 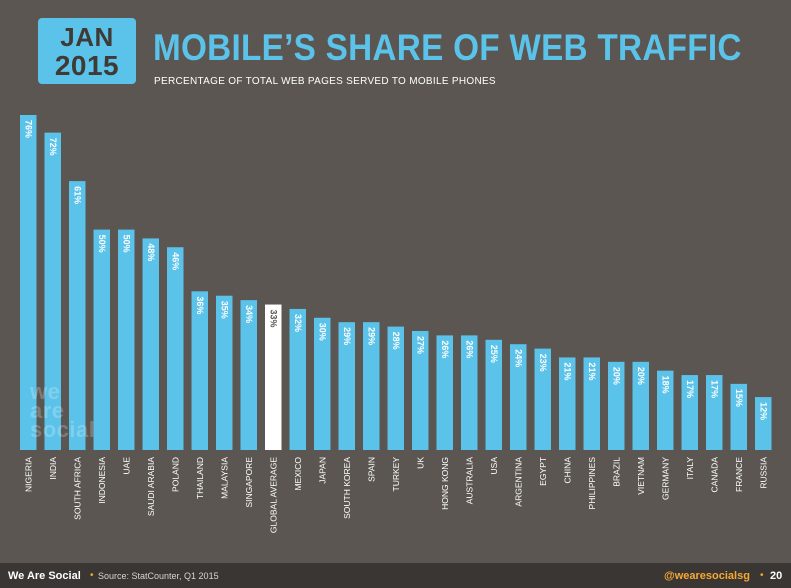 I want to click on category-label: JAPAN, so click(x=322, y=470).